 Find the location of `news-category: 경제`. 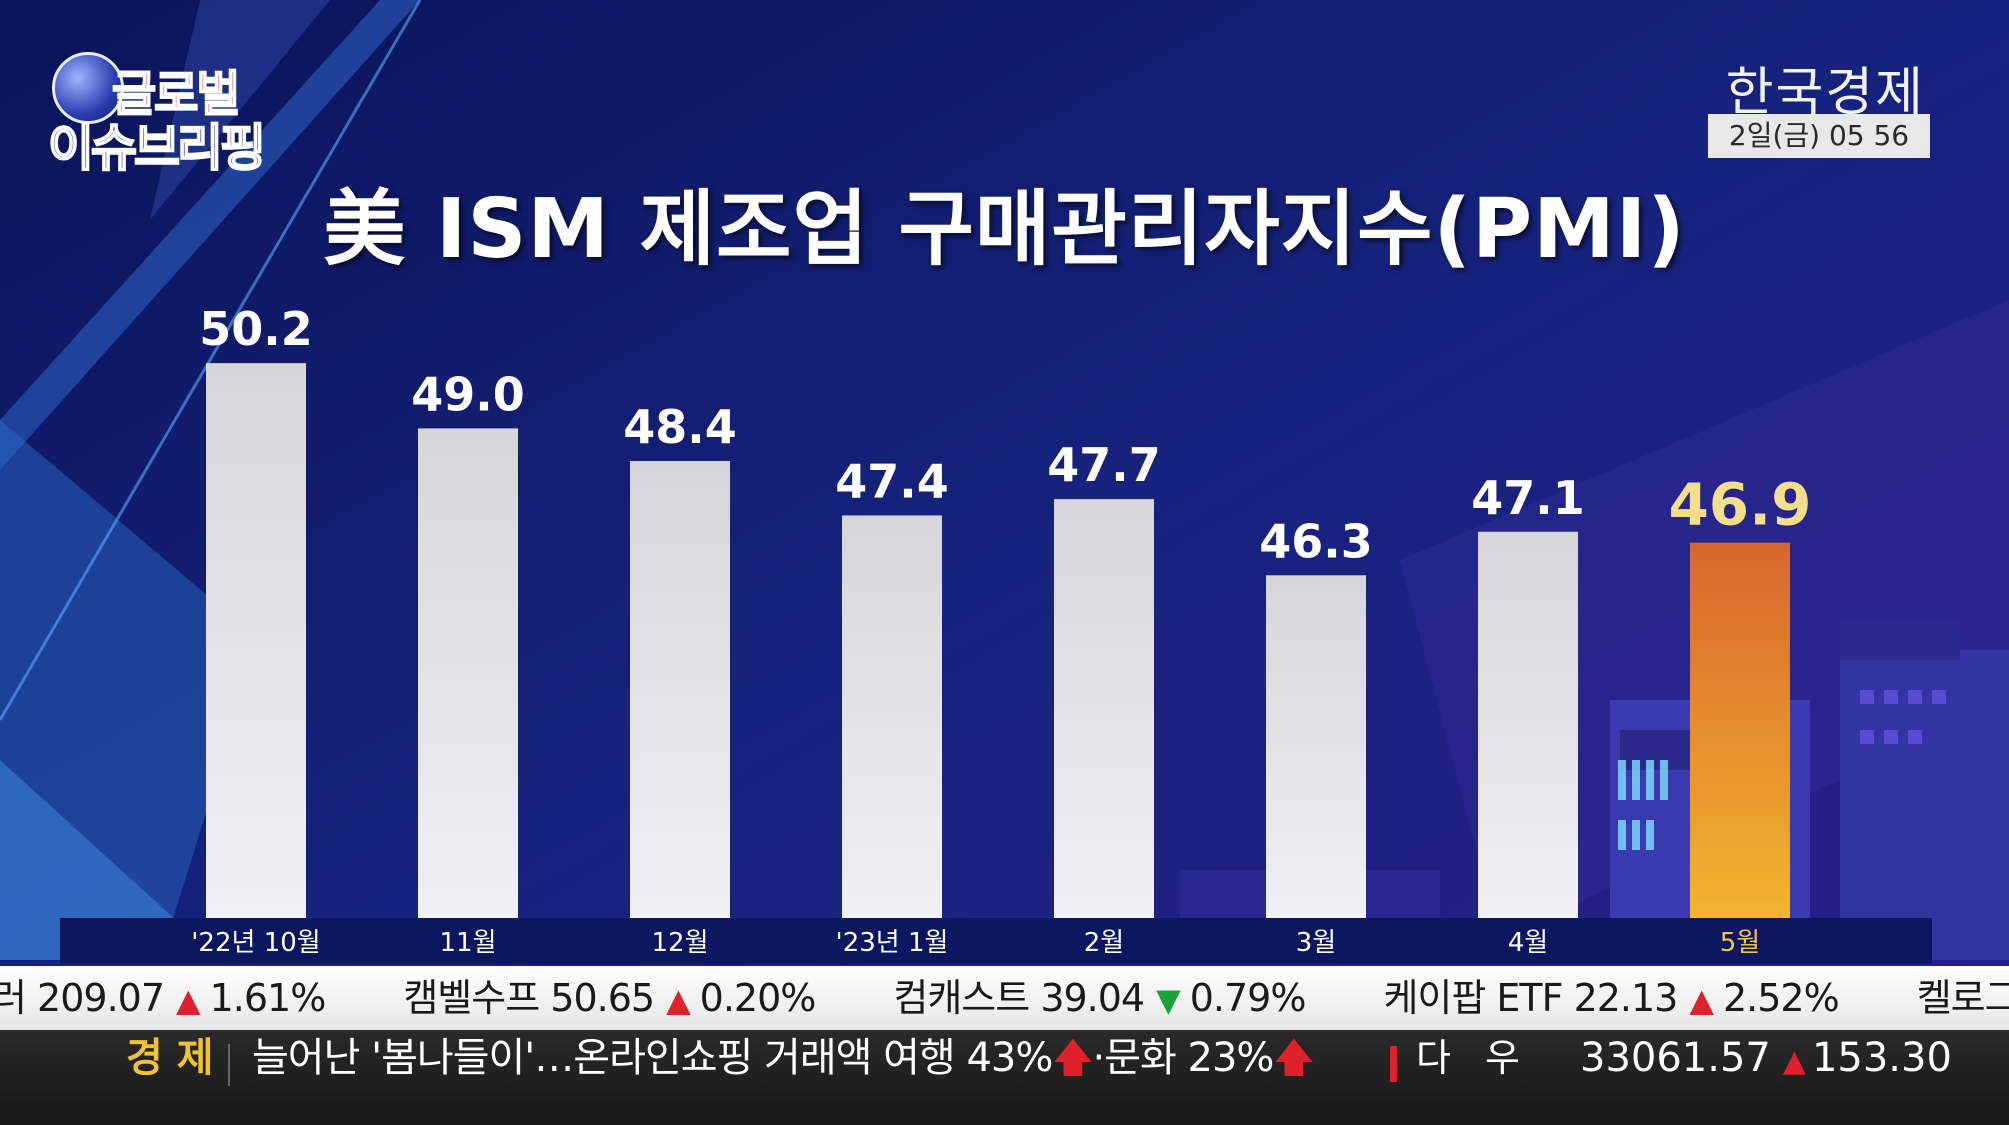

news-category: 경제 is located at coordinates (177, 1058).